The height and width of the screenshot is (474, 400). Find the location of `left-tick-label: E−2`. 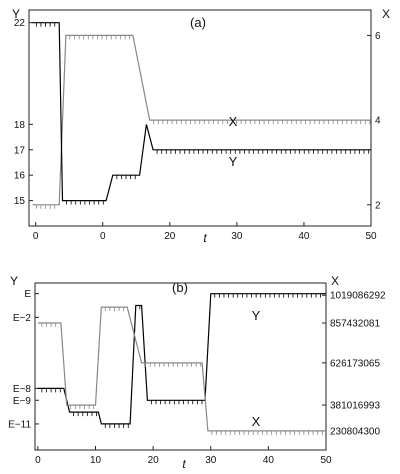

left-tick-label: E−2 is located at coordinates (22, 318).